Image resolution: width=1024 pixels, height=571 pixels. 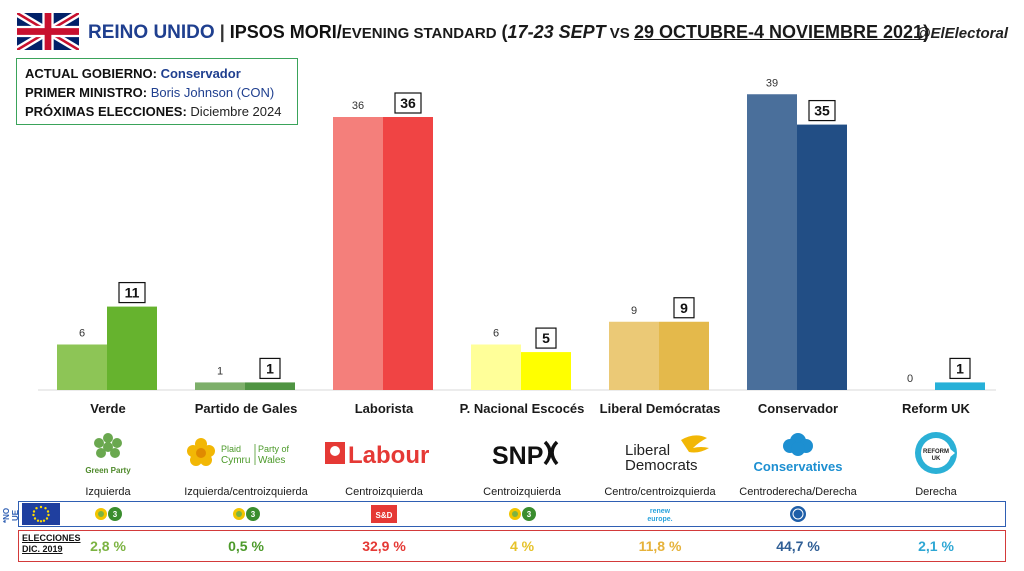 I want to click on libdem-logo-text-1: Liberal, so click(x=647, y=450).